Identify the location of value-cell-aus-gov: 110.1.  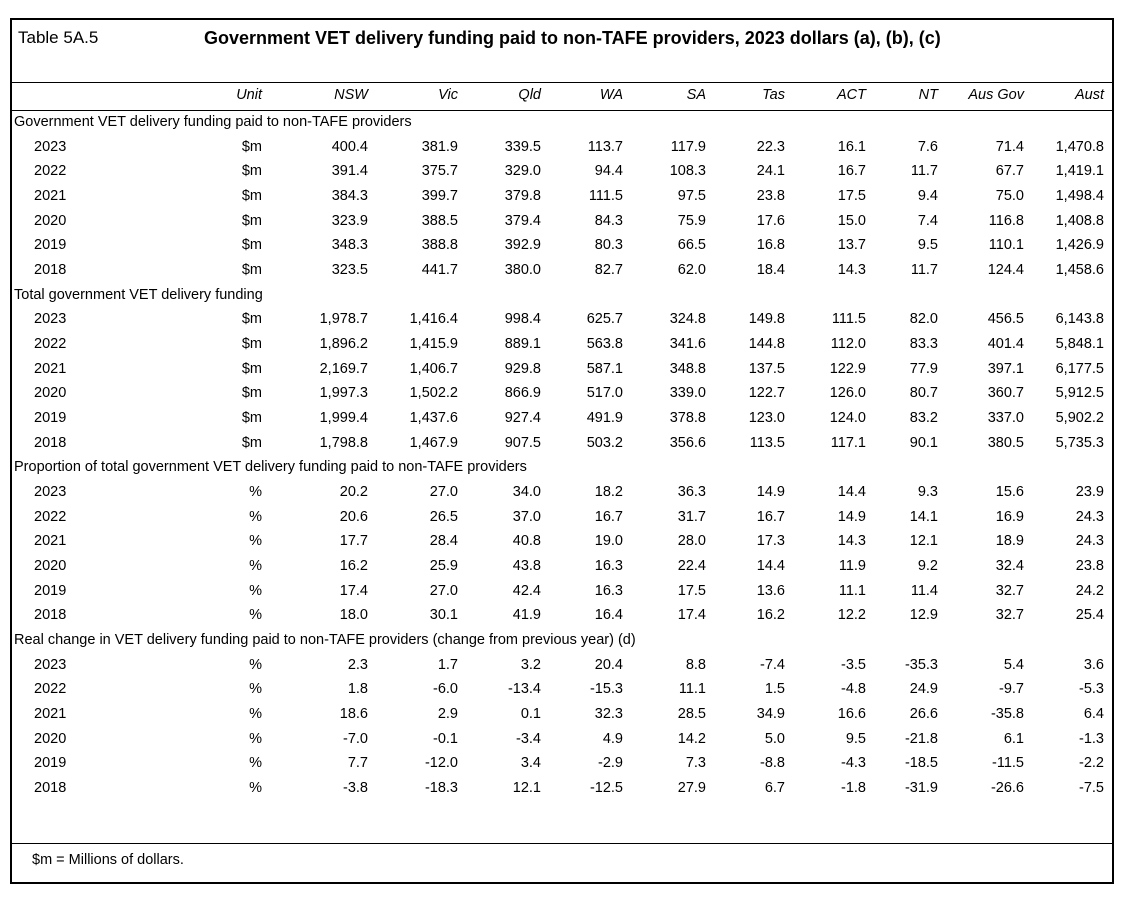
(1006, 245).